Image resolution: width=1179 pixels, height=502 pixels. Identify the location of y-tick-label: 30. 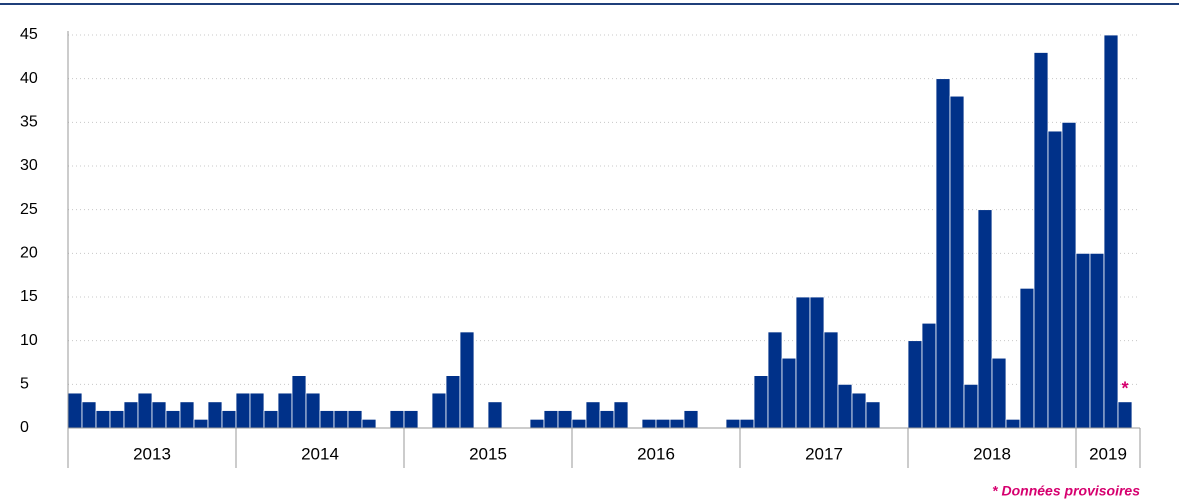
(29, 165).